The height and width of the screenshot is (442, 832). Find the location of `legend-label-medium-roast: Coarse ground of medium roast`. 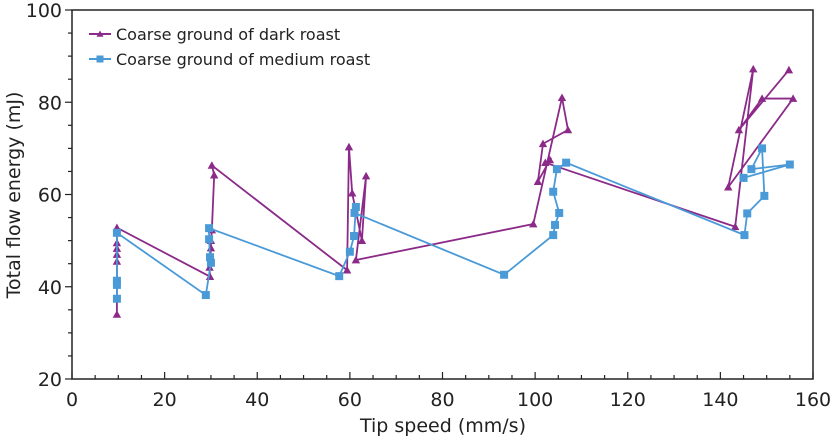

legend-label-medium-roast: Coarse ground of medium roast is located at coordinates (243, 59).